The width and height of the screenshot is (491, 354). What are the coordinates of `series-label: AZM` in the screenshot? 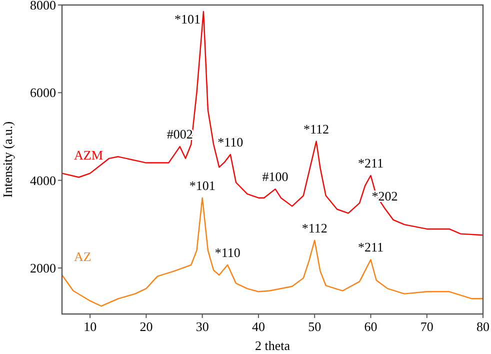 It's located at (89, 154).